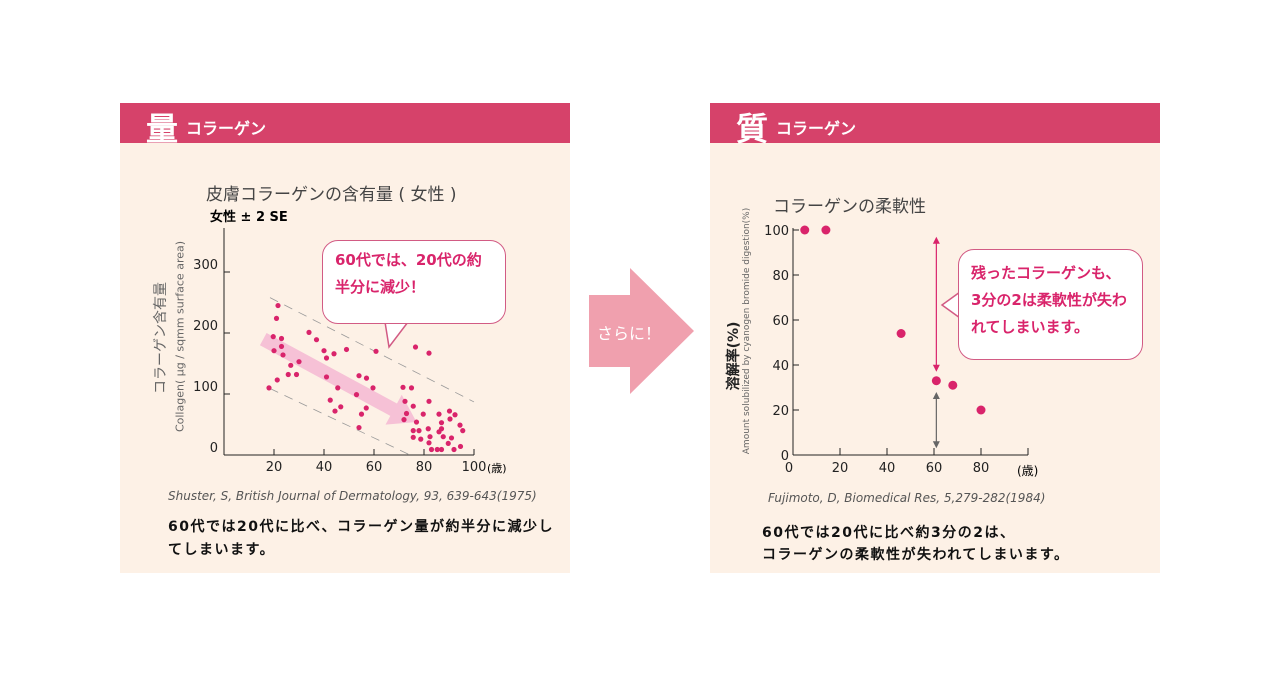  I want to click on y-tick-label: 80, so click(780, 276).